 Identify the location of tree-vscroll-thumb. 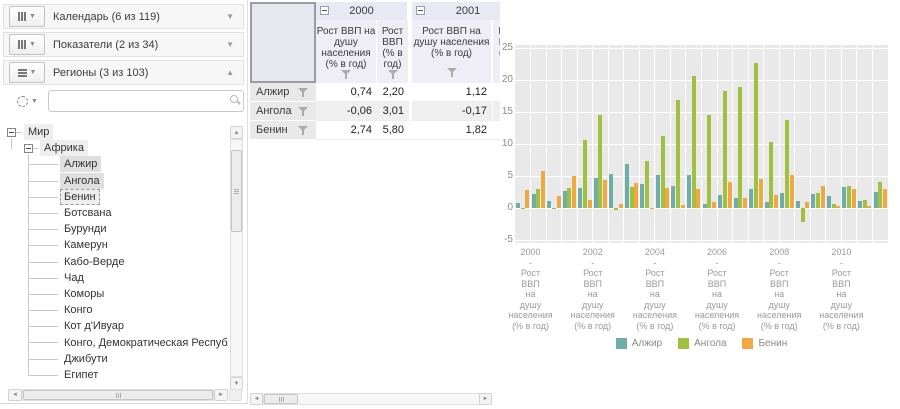
(236, 191).